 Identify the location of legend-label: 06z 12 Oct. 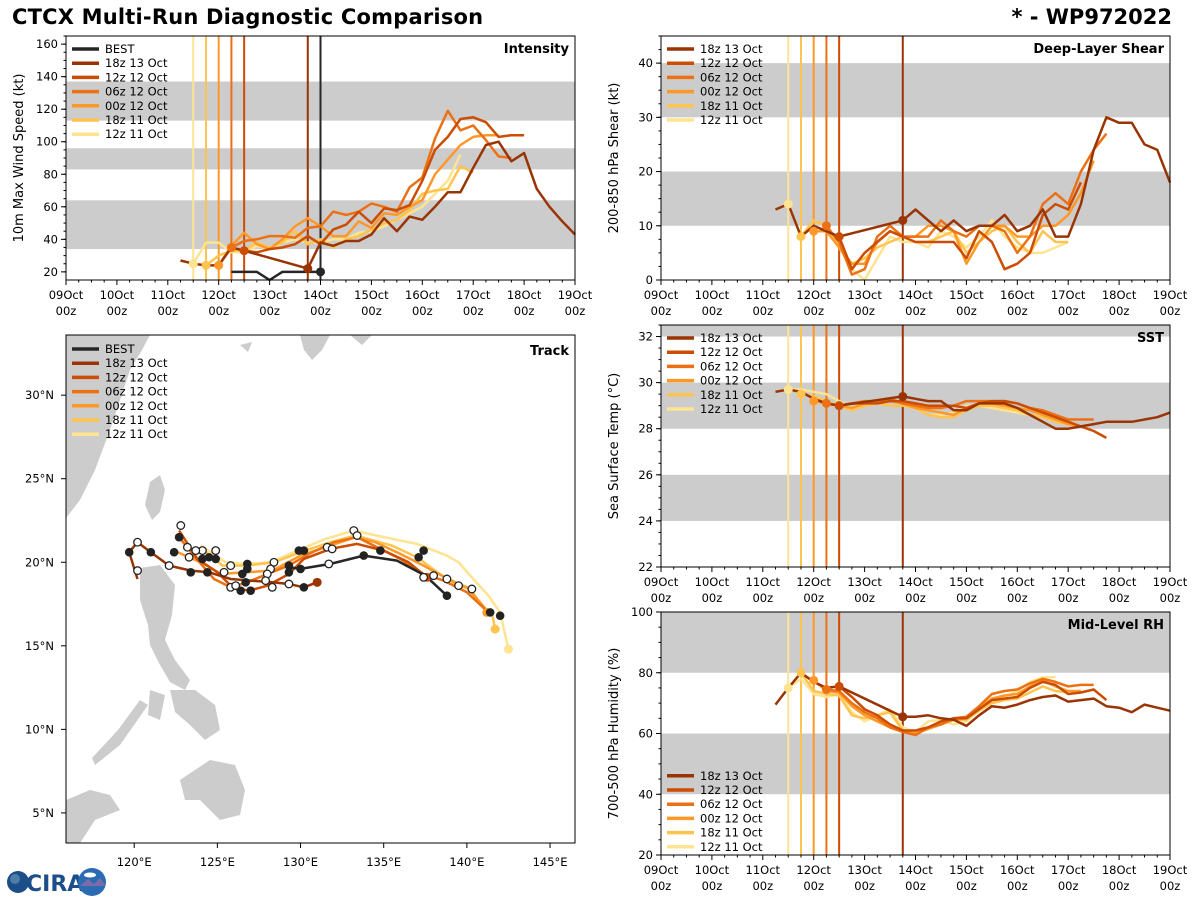
(136, 92).